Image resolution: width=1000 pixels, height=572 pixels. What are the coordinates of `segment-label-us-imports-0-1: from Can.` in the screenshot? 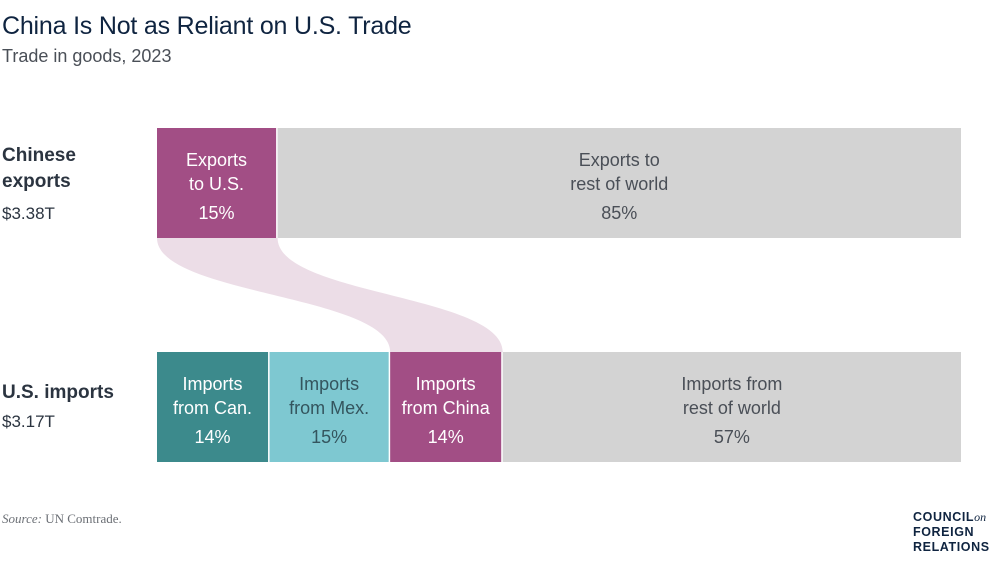 It's located at (212, 408).